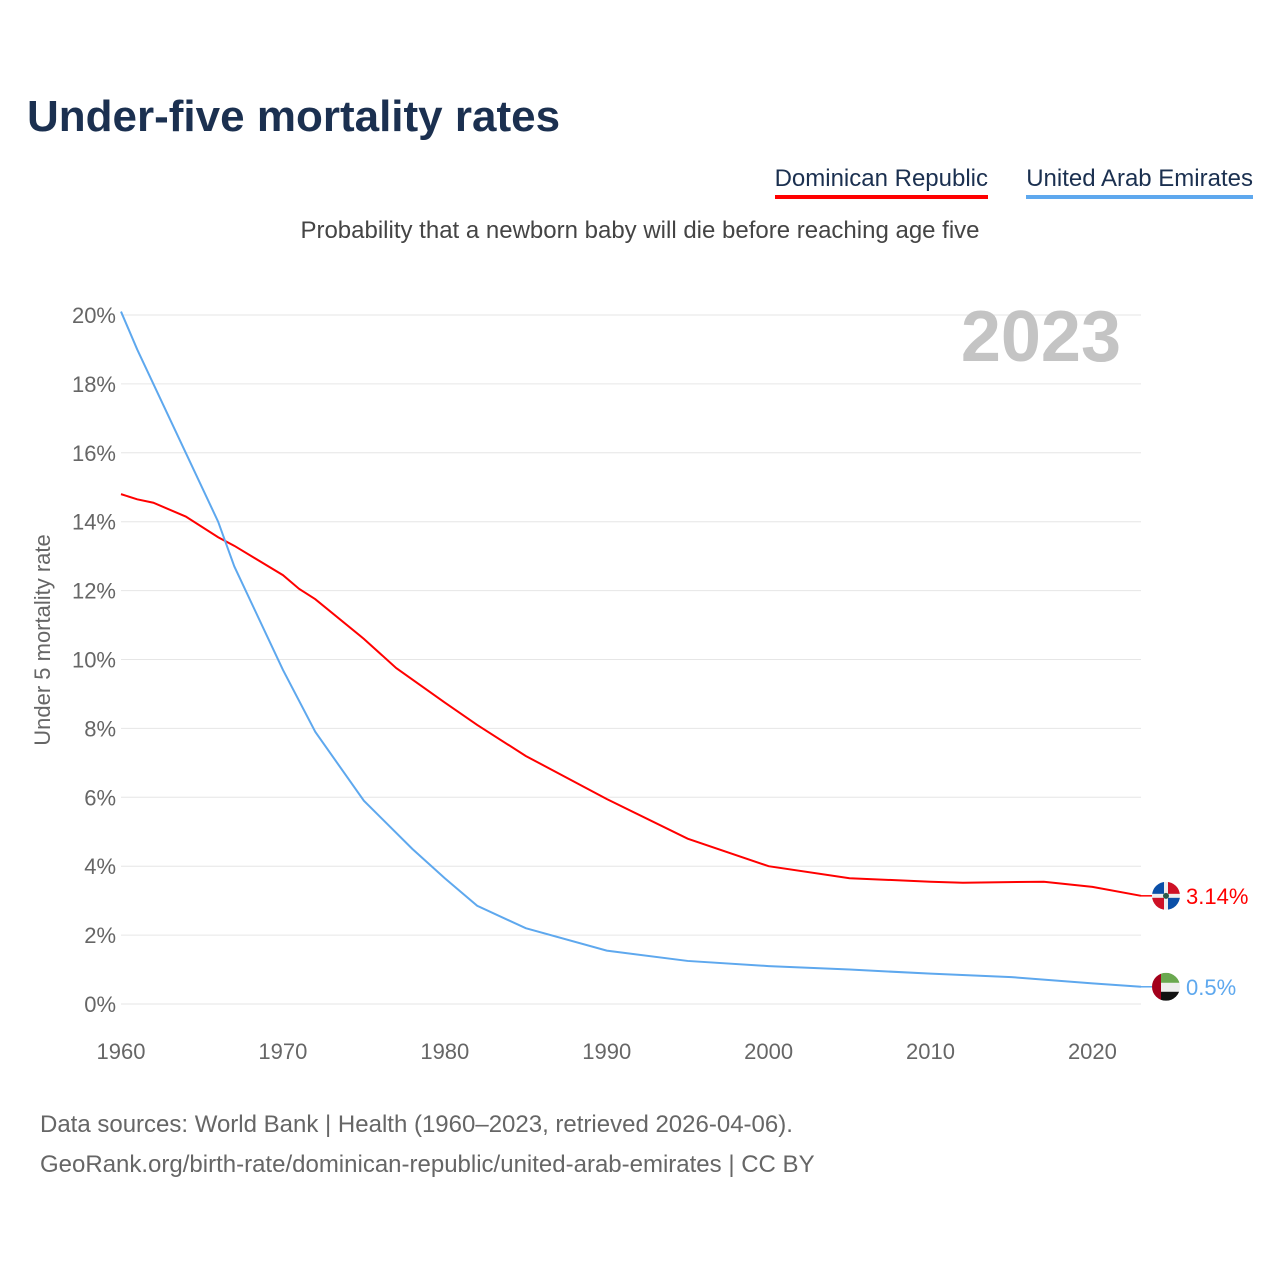 This screenshot has height=1280, width=1280. Describe the element at coordinates (1166, 986) in the screenshot. I see `uae-flag-icon` at that location.